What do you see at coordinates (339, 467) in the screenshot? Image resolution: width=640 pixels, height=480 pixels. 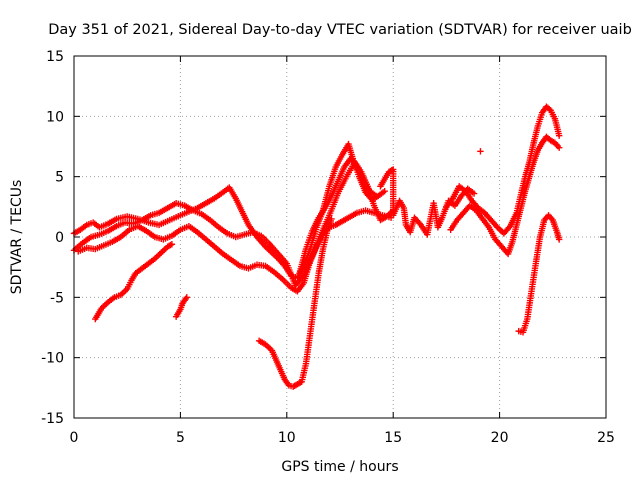 I see `x-axis-label: GPS time / hours` at bounding box center [339, 467].